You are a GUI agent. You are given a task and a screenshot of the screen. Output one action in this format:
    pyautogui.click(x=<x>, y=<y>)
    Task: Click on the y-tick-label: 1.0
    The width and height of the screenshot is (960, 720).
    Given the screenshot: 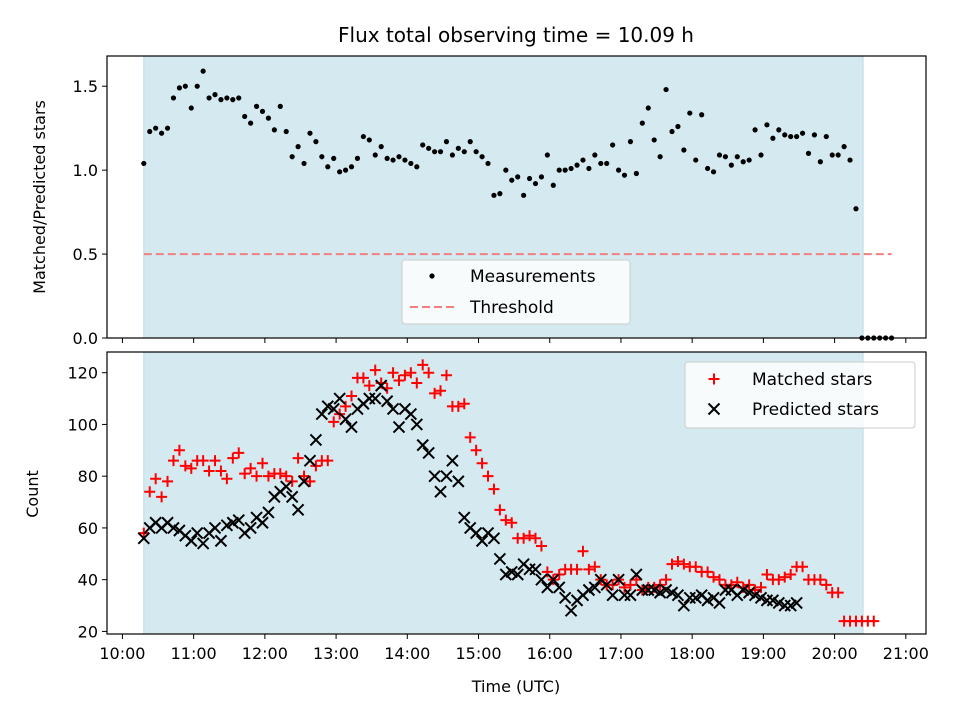 What is the action you would take?
    pyautogui.click(x=85, y=170)
    